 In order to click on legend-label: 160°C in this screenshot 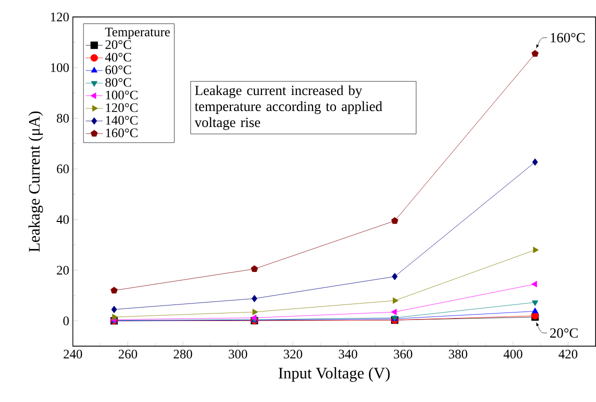, I will do `click(122, 133)`.